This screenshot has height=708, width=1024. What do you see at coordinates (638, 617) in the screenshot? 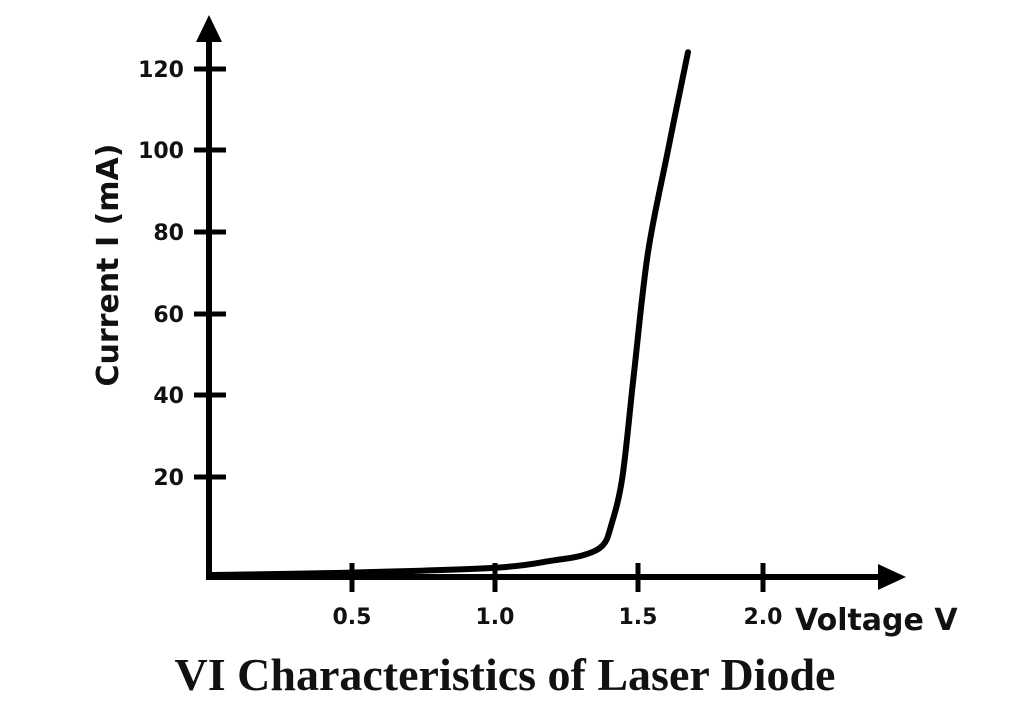
I see `x-tick-label-1.5: 1.5` at bounding box center [638, 617].